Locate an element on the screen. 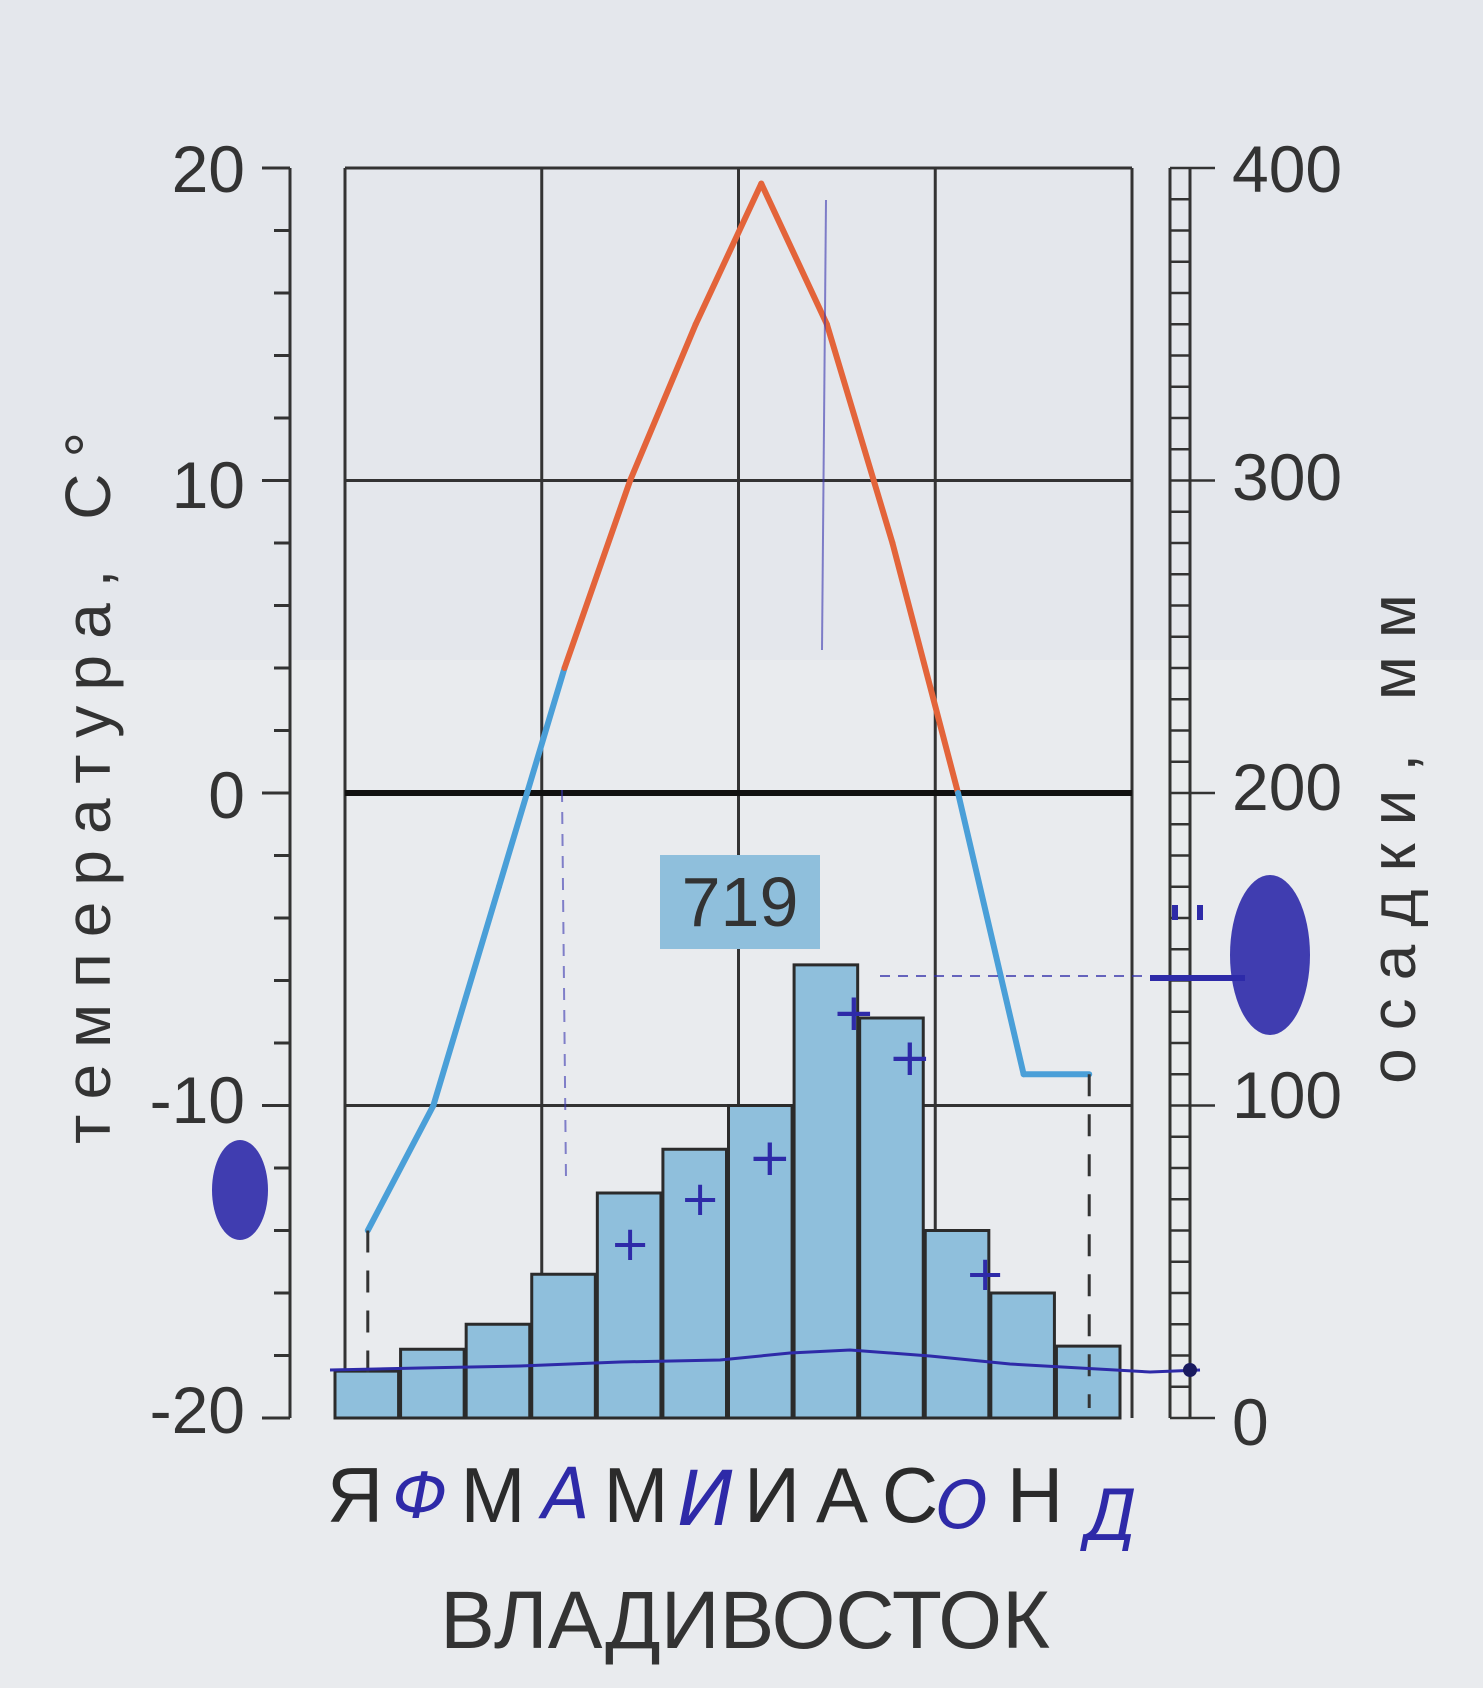 The height and width of the screenshot is (1688, 1483). month-label-printed: Я is located at coordinates (355, 1495).